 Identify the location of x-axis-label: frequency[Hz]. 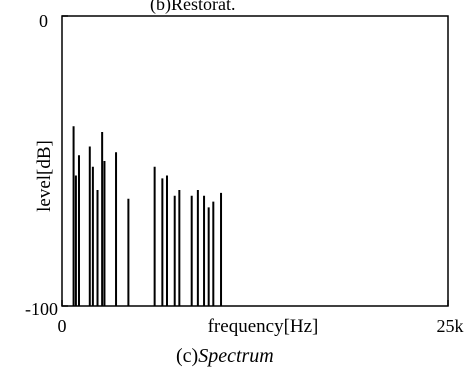
(263, 326).